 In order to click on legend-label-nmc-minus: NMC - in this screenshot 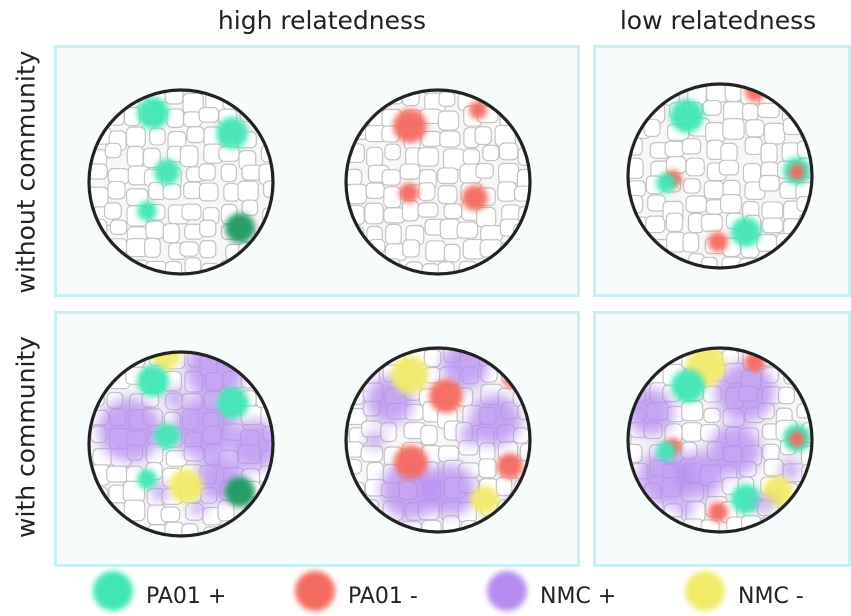, I will do `click(771, 596)`.